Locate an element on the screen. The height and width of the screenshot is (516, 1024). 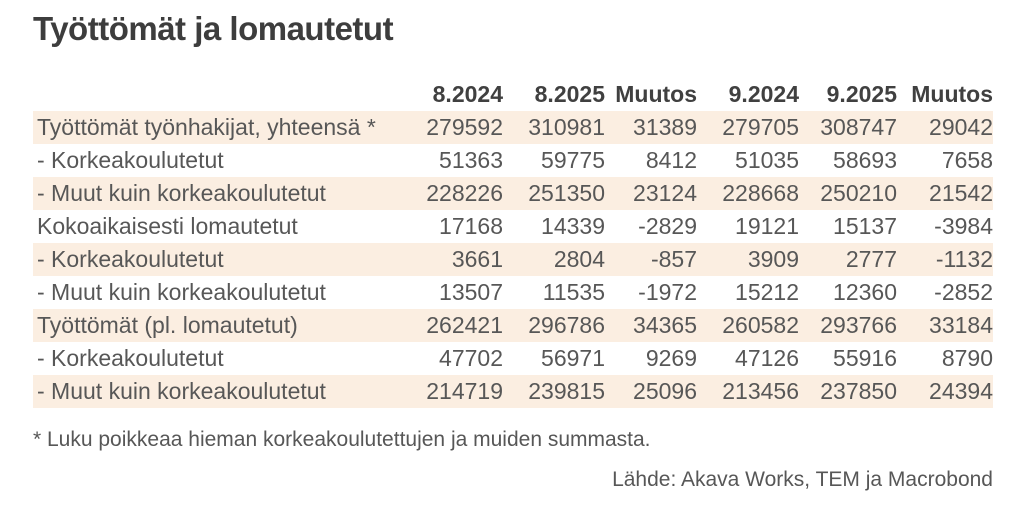
cell-value: 308747 is located at coordinates (858, 127).